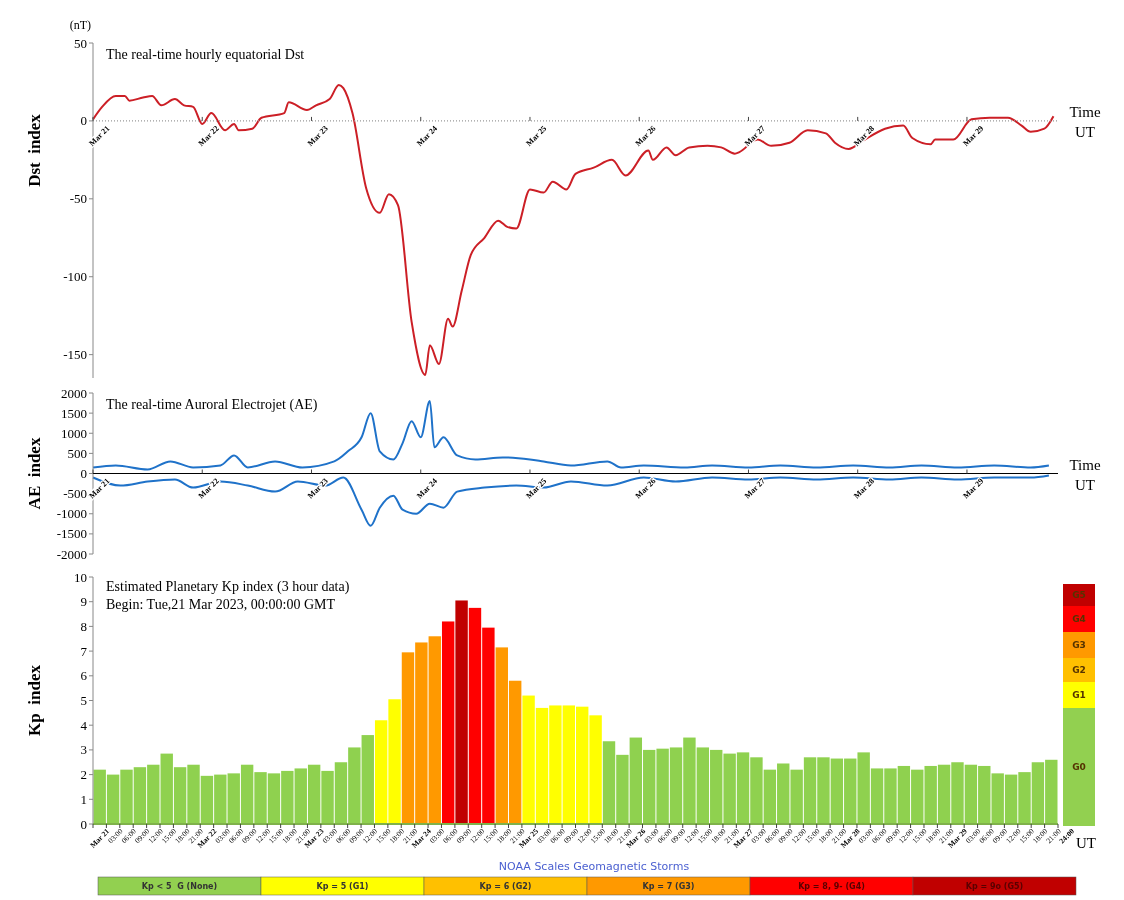 The image size is (1124, 900). I want to click on y-tick-label: 7, so click(84, 651).